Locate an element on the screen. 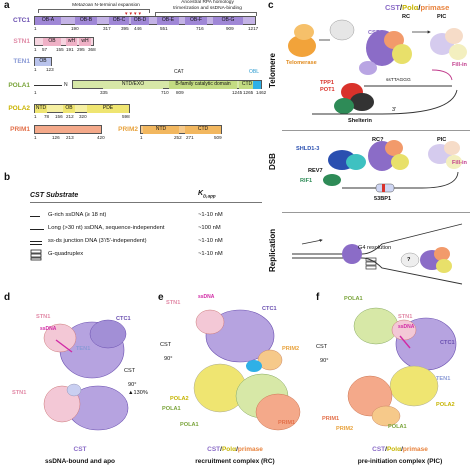  cst-structure-render is located at coordinates (86, 375).